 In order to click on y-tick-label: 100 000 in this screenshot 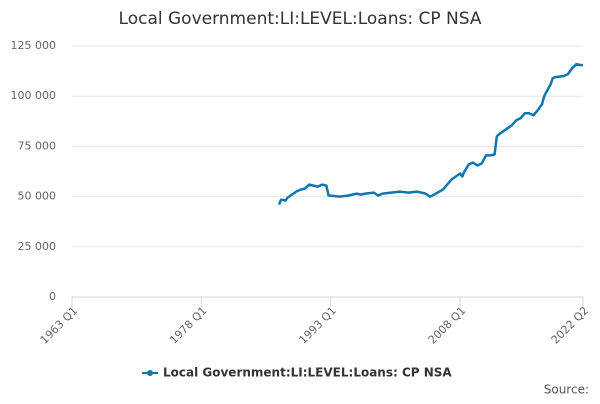, I will do `click(34, 95)`.